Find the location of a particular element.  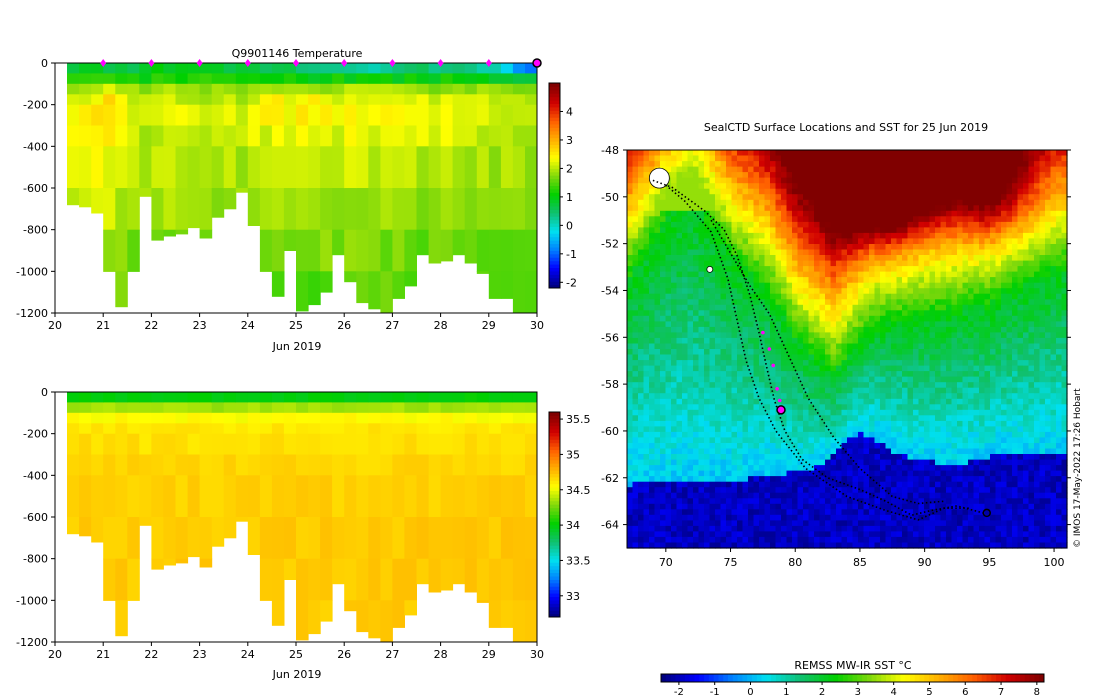

y-tick-label: -600 is located at coordinates (35, 188).